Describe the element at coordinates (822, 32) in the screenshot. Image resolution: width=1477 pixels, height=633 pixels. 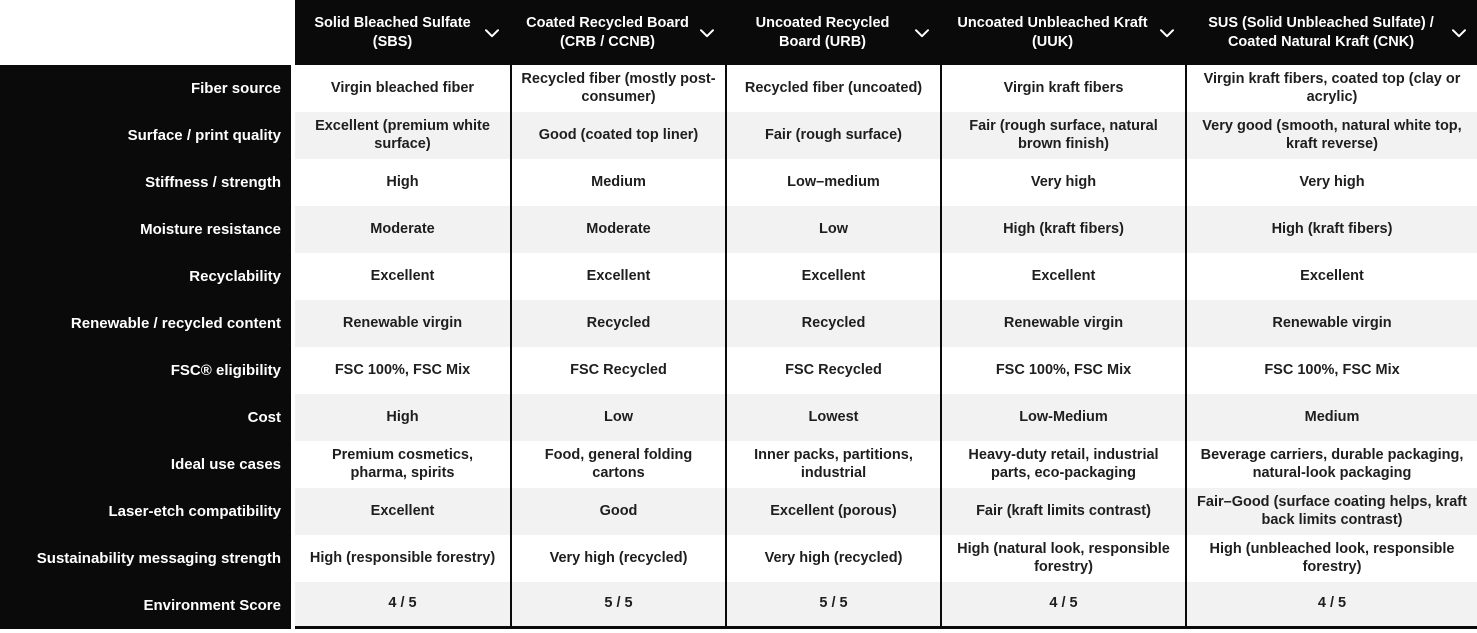
I see `column-header-label: Uncoated Recycled Board (URB)` at that location.